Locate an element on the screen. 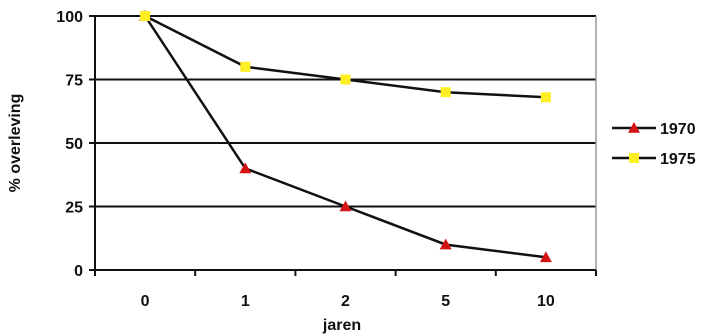  x-tick-label-10: 10 is located at coordinates (546, 301).